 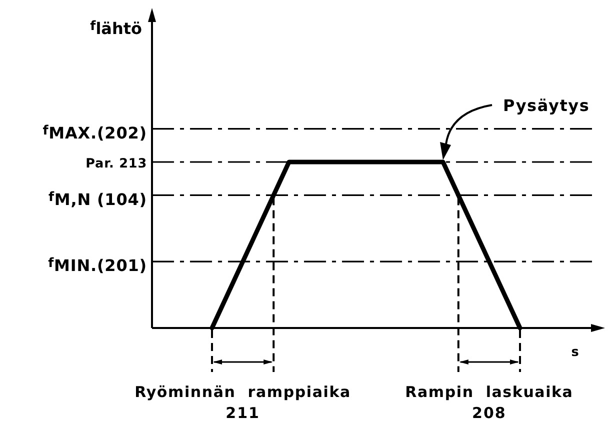 What do you see at coordinates (116, 164) in the screenshot?
I see `ref-line-label: Par. 213` at bounding box center [116, 164].